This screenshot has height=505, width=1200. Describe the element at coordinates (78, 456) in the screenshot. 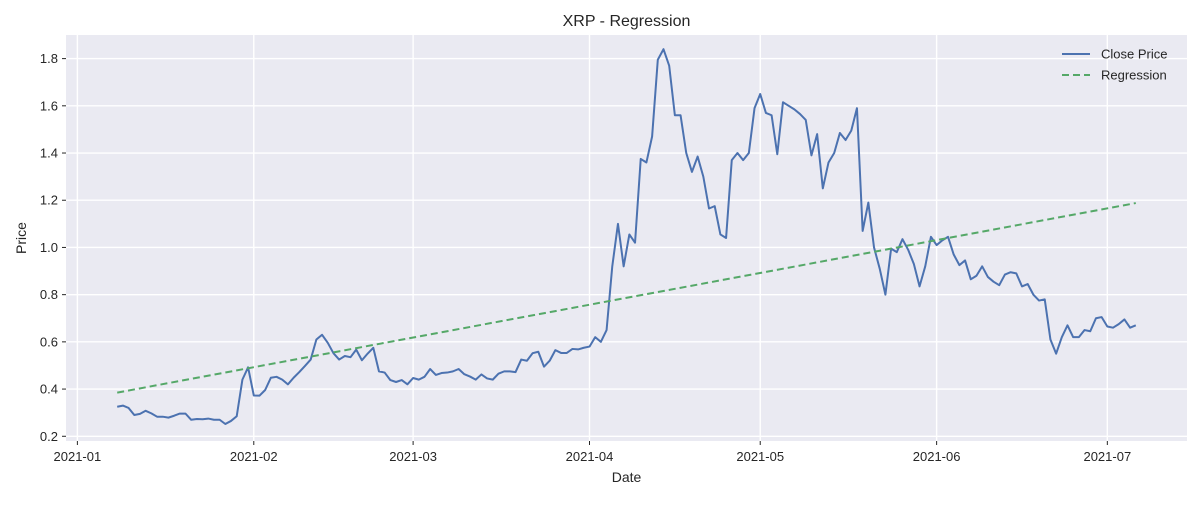

I see `x-tick-label: 2021-01` at that location.